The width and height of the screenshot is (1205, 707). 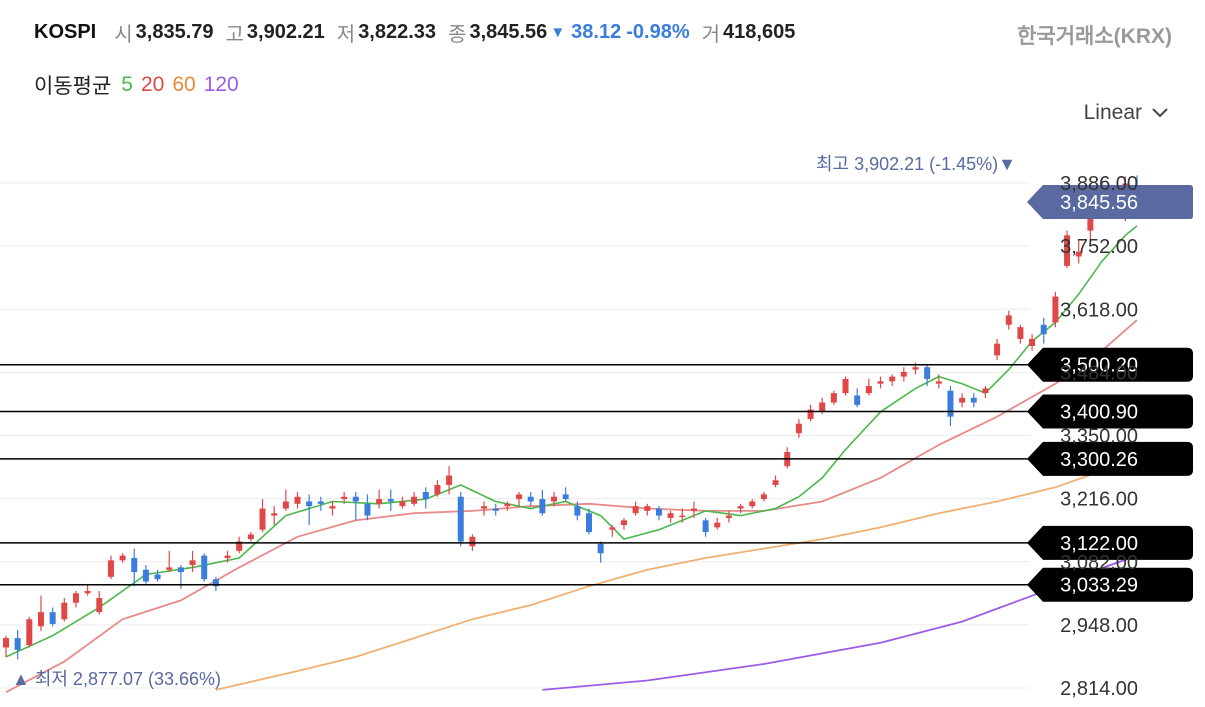 What do you see at coordinates (1099, 366) in the screenshot?
I see `level-price-label: 3,500.20` at bounding box center [1099, 366].